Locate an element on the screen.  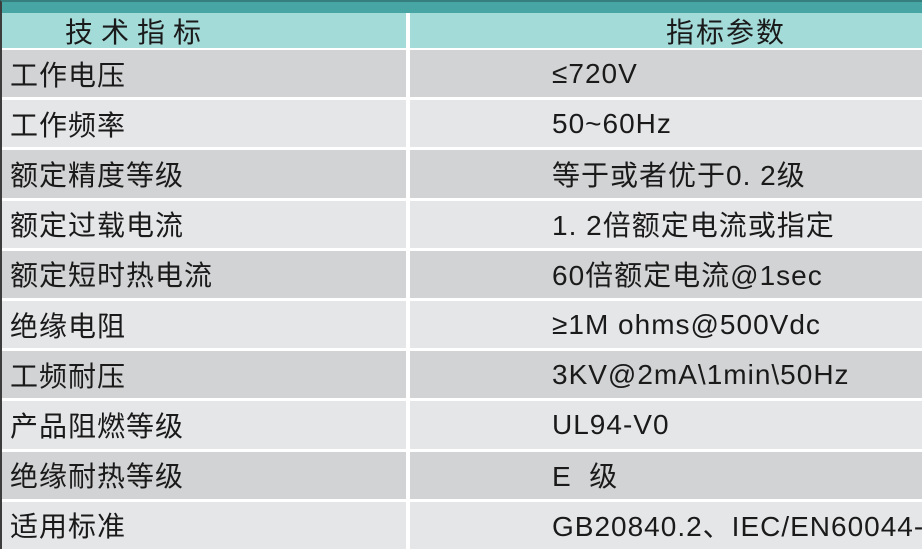
table-row-thermal-class: 绝缘耐热等级 E 级 is located at coordinates (462, 475).